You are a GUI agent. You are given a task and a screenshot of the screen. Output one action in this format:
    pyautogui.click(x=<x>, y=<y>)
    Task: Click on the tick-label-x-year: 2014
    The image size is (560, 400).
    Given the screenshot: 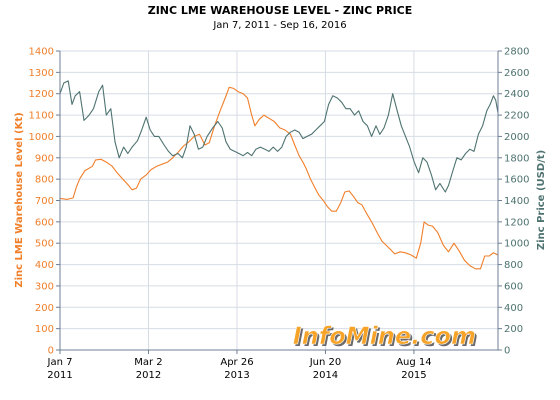 What is the action you would take?
    pyautogui.click(x=325, y=375)
    